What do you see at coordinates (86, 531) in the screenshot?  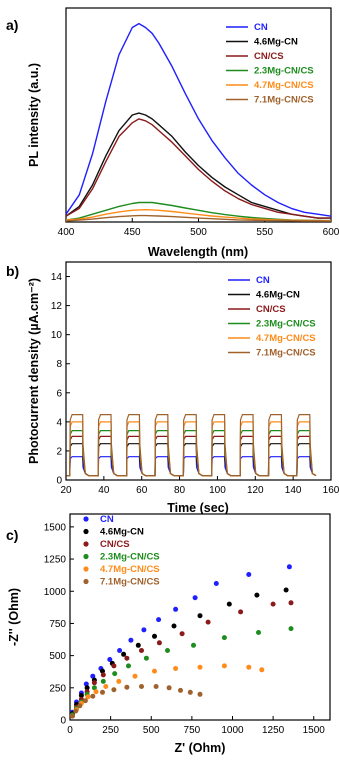 I see `legend-marker-4-6mg-cn` at bounding box center [86, 531].